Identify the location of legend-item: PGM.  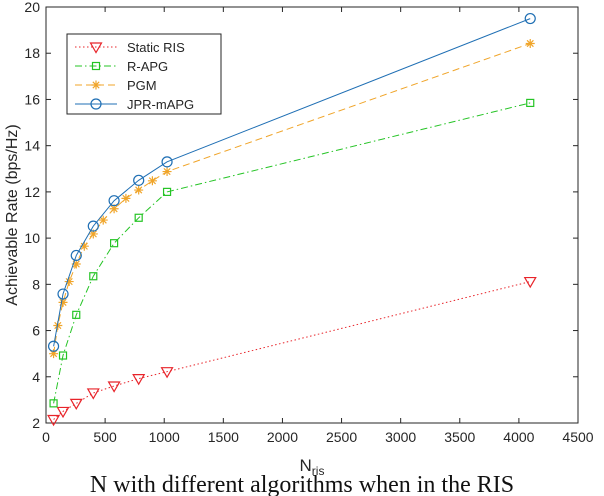
(116, 85).